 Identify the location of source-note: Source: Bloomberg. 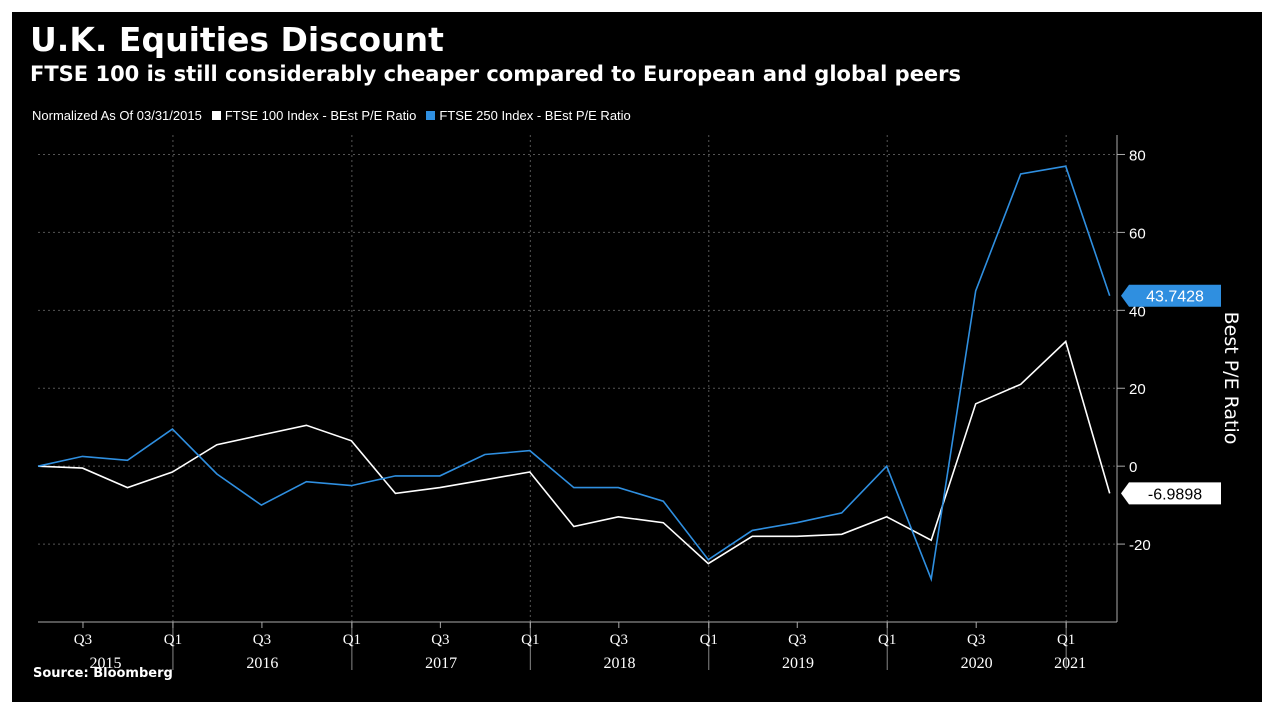
(103, 673).